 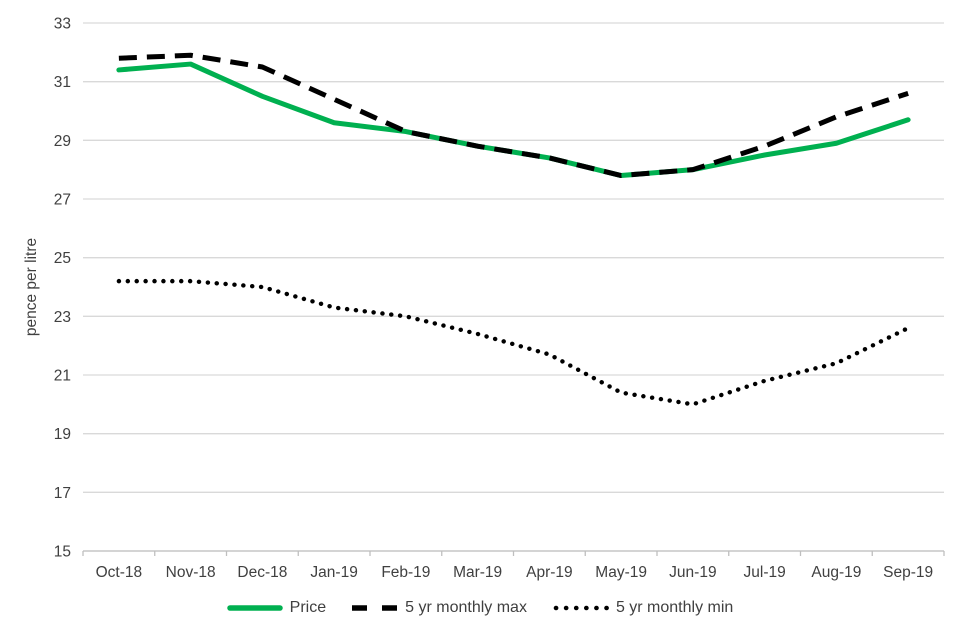 What do you see at coordinates (62, 317) in the screenshot?
I see `y-tick-label: 23` at bounding box center [62, 317].